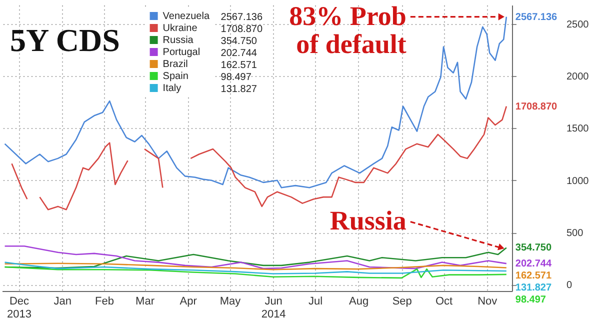 The width and height of the screenshot is (600, 324). Describe the element at coordinates (575, 234) in the screenshot. I see `y-tick-label: 500` at that location.